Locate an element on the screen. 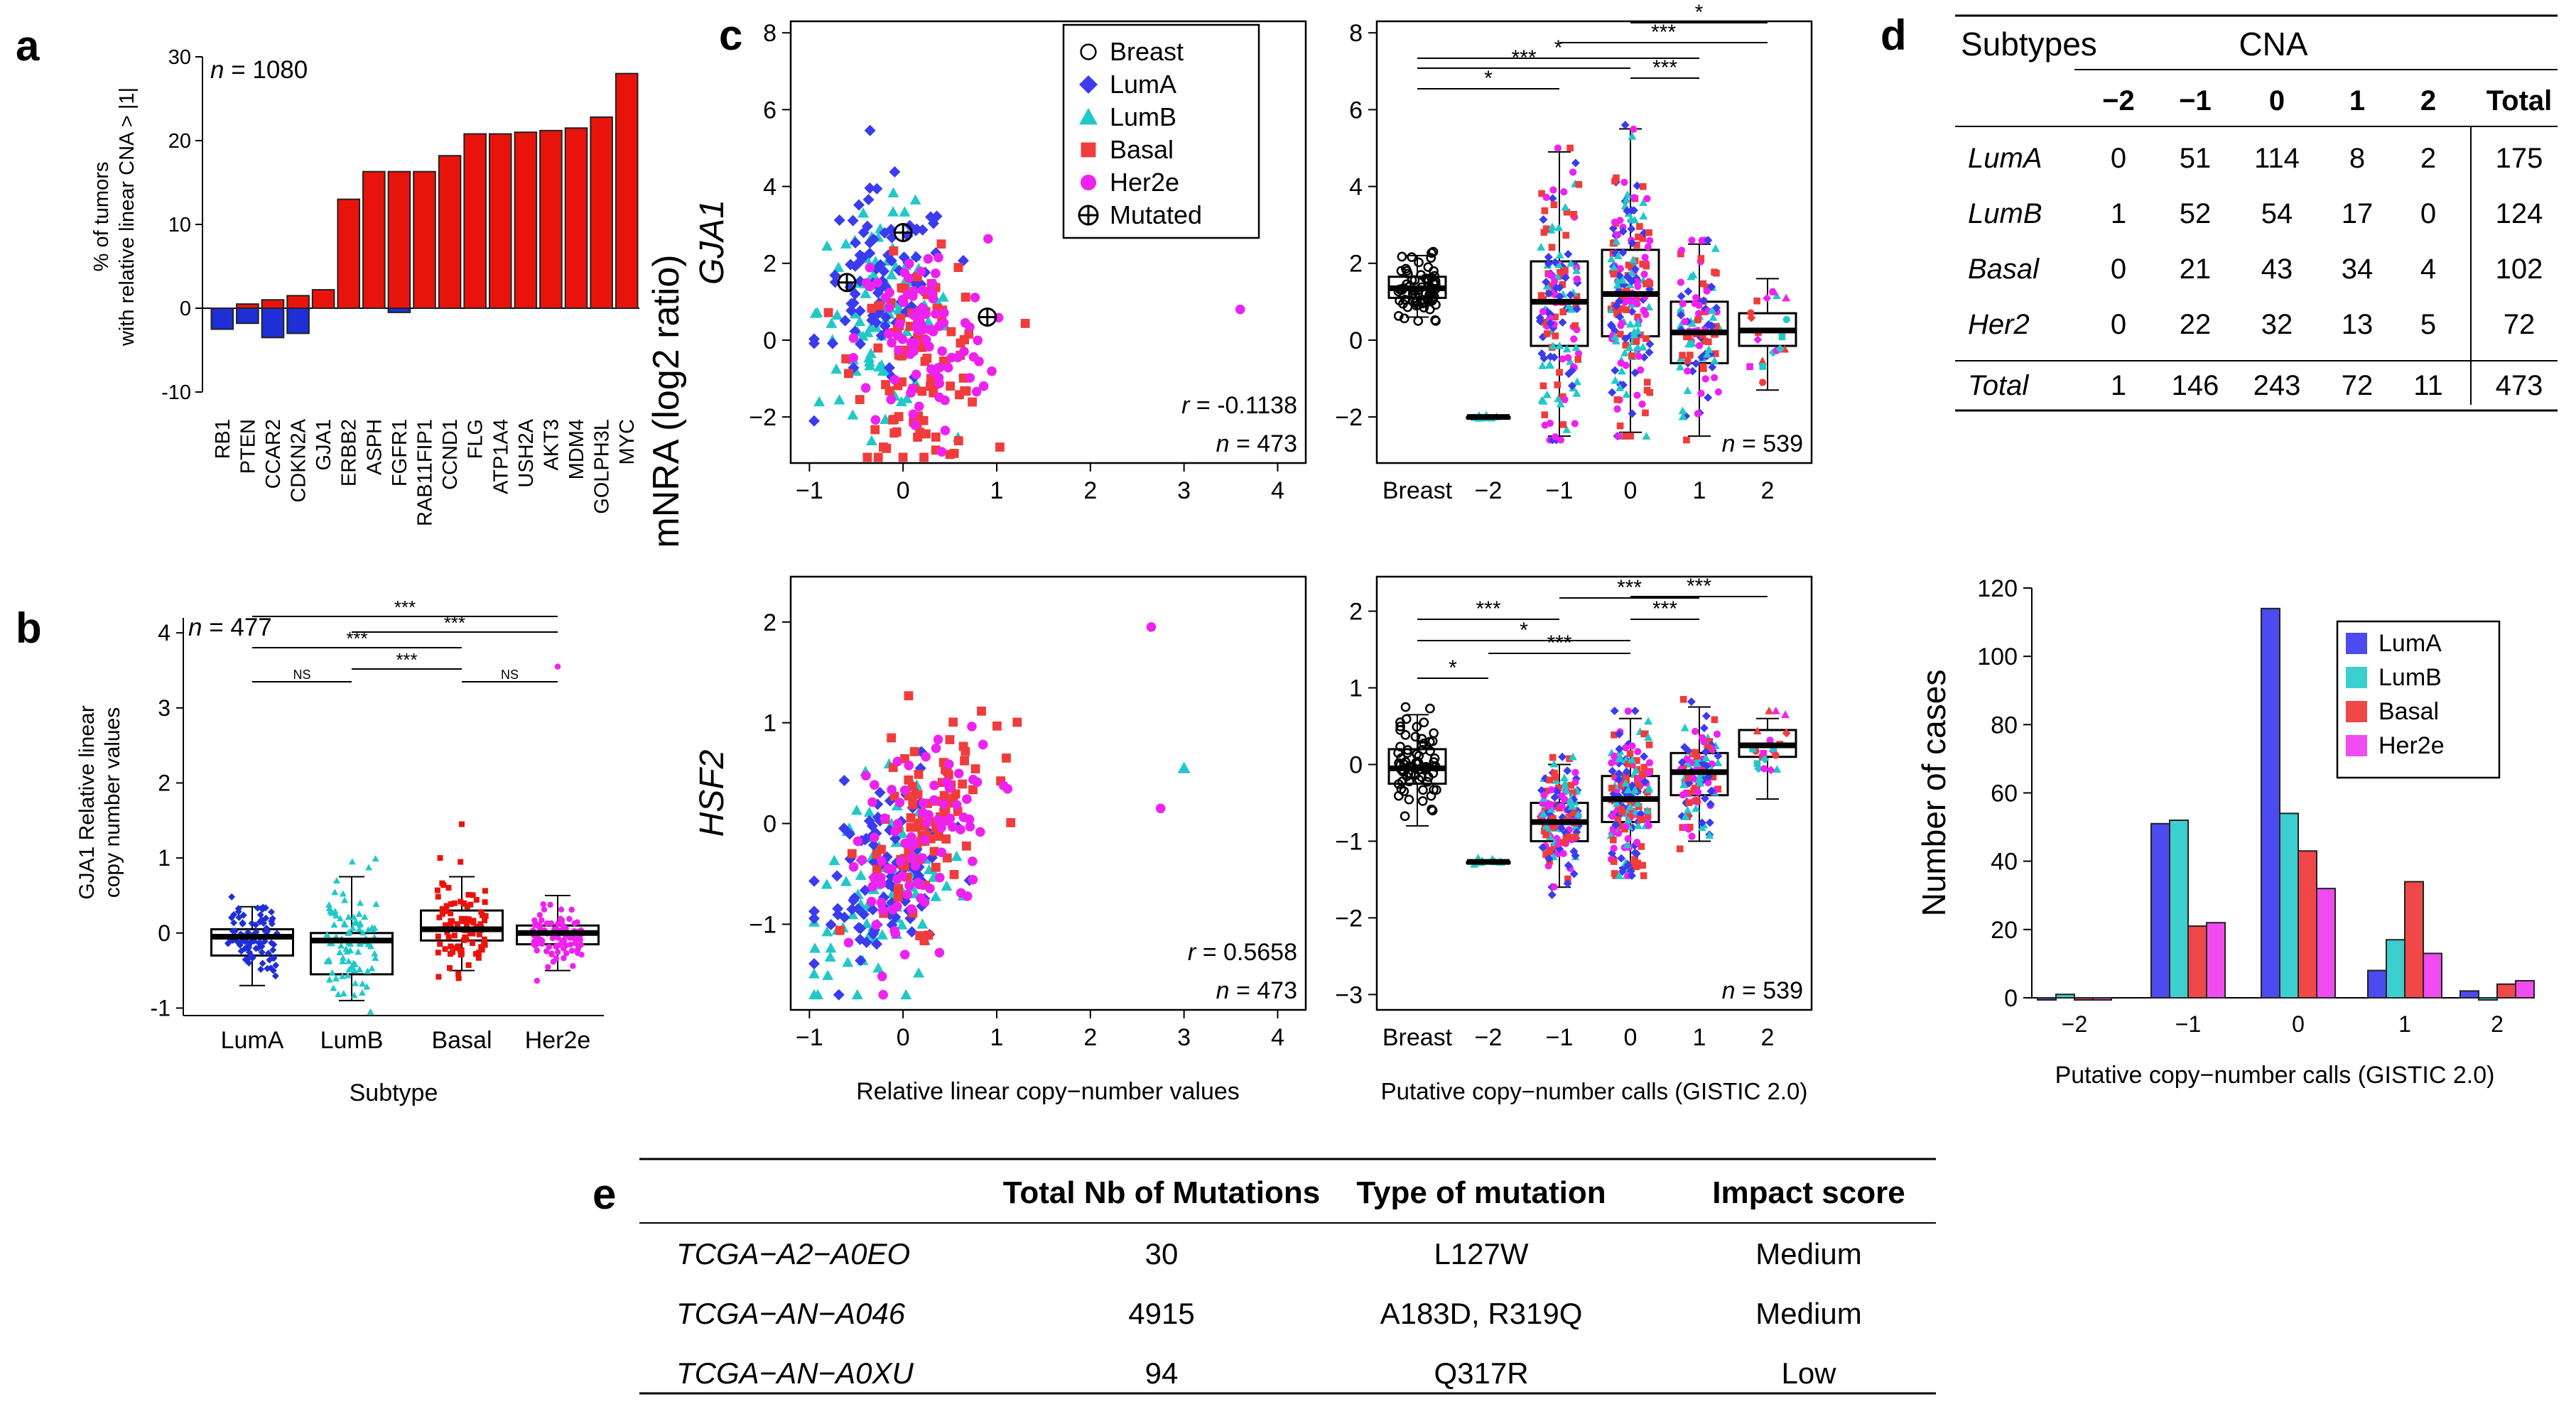  table-cell: 114 is located at coordinates (2277, 159).